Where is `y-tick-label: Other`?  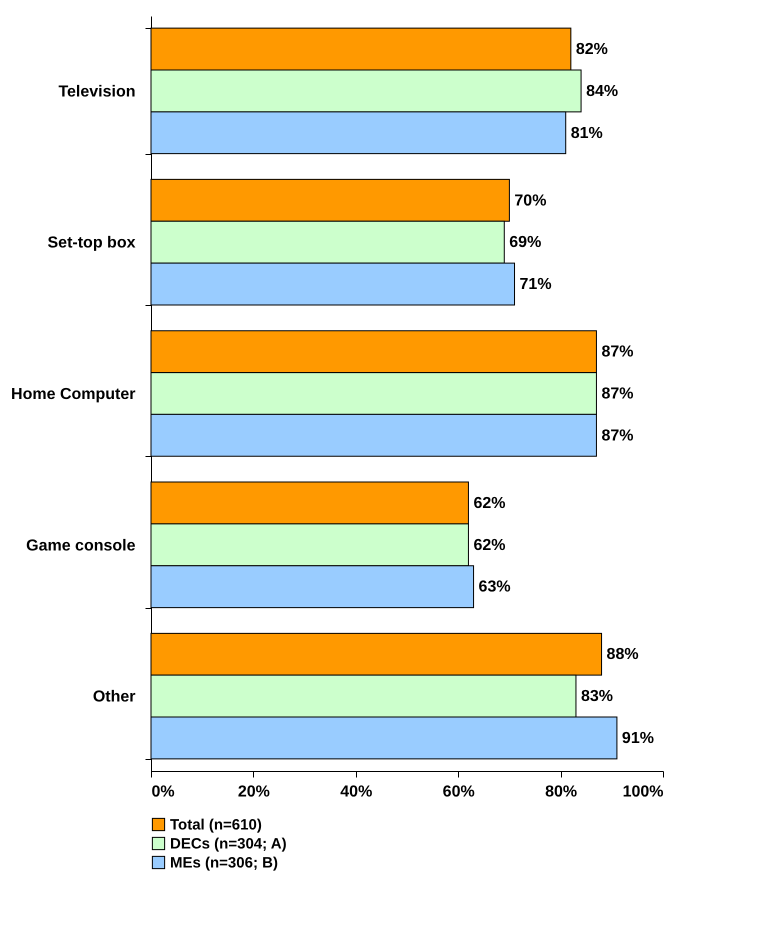
y-tick-label: Other is located at coordinates (114, 697).